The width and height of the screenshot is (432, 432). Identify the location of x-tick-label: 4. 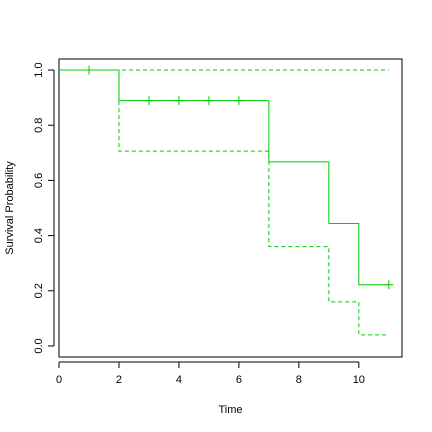
(179, 380).